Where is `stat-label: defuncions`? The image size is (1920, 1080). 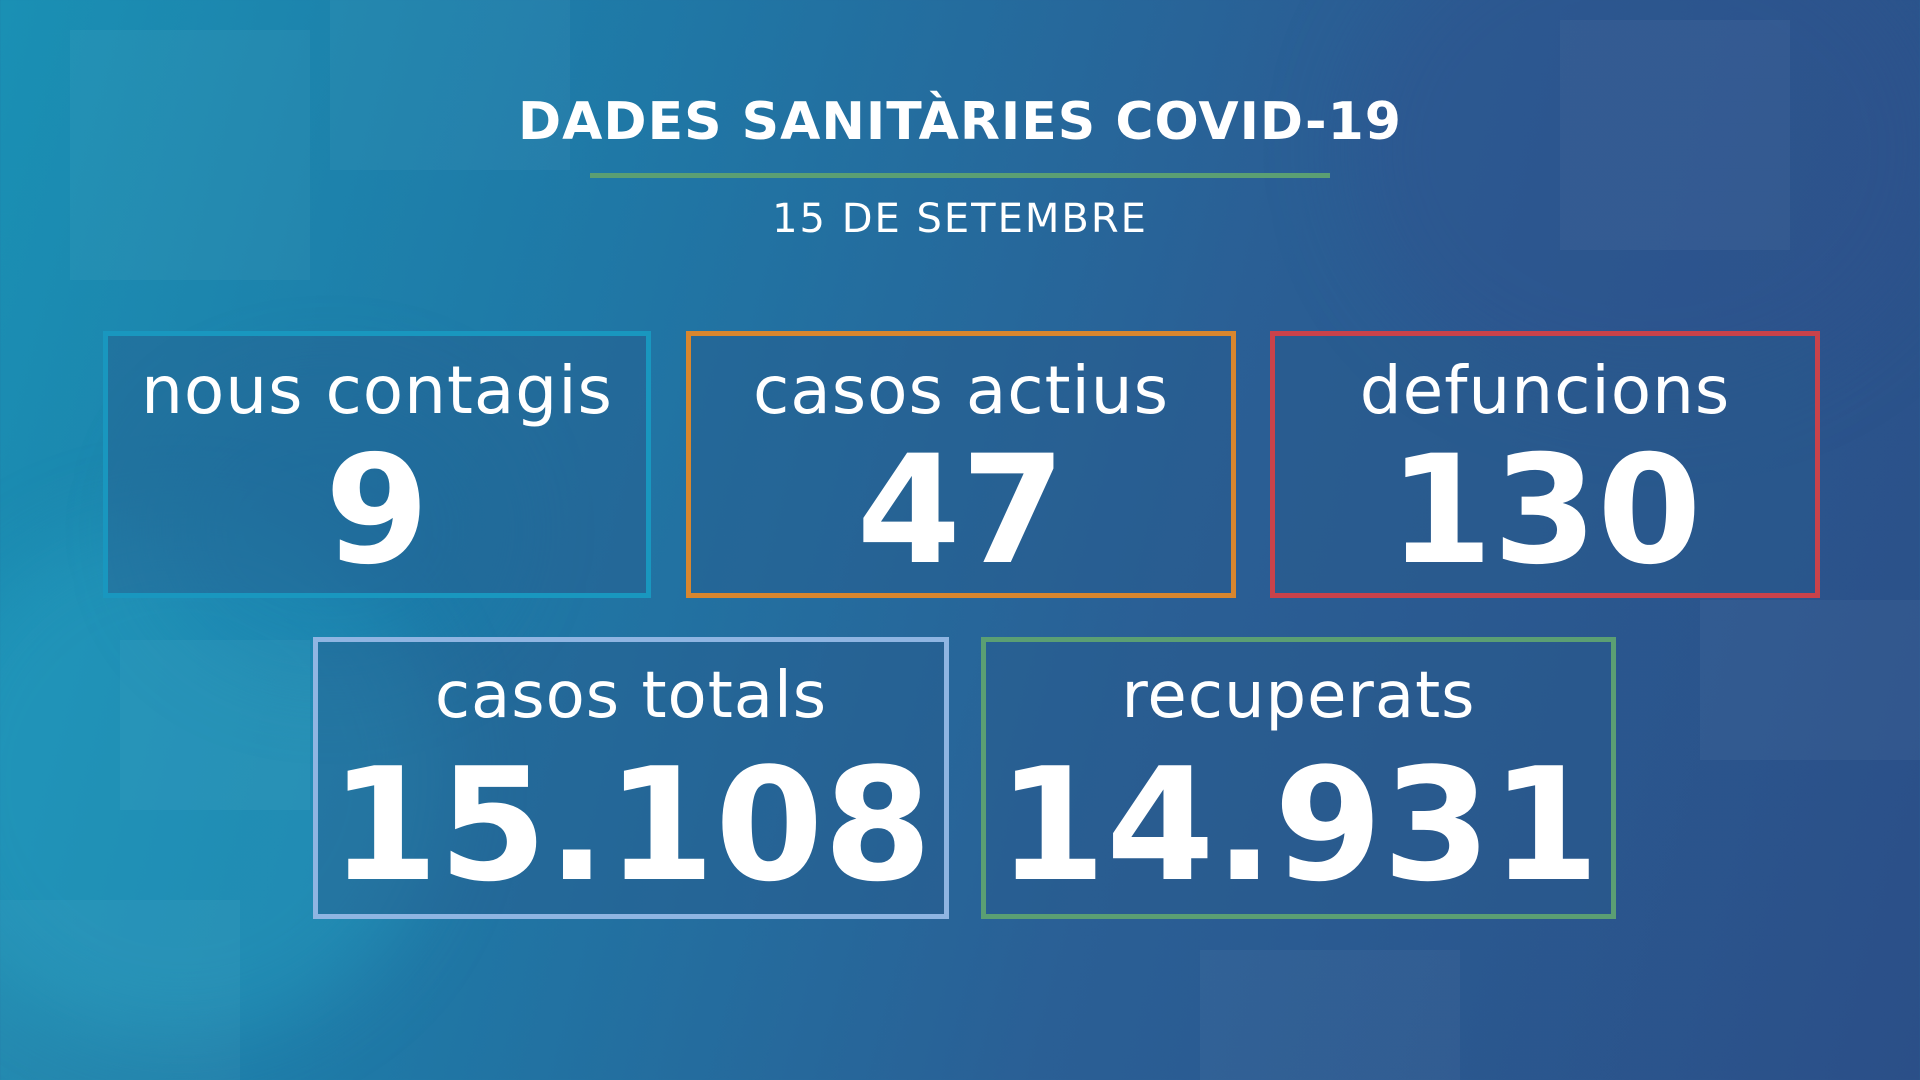 stat-label: defuncions is located at coordinates (1545, 390).